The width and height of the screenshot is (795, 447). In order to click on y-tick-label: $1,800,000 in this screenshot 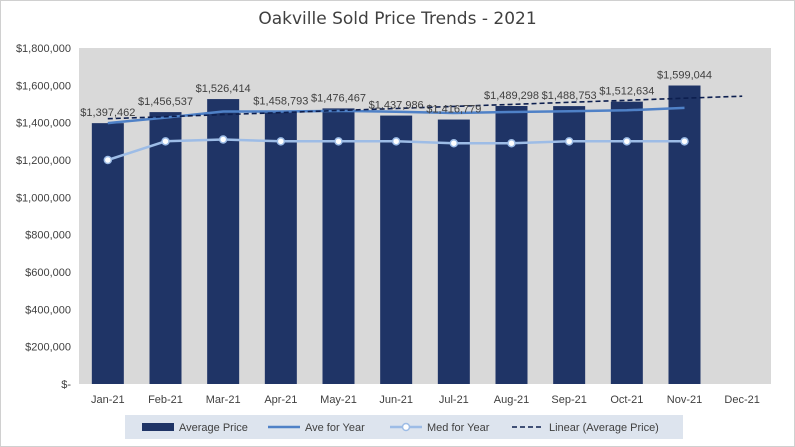, I will do `click(43, 49)`.